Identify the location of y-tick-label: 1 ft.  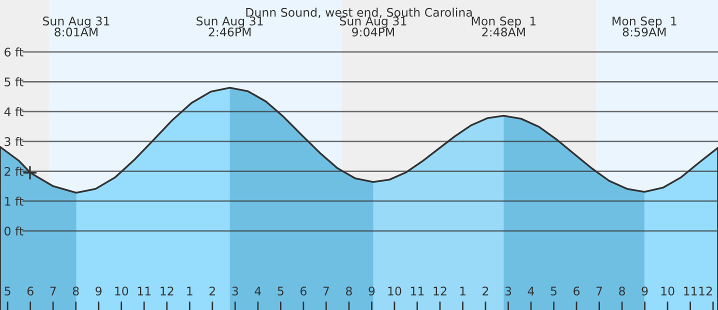
(14, 201).